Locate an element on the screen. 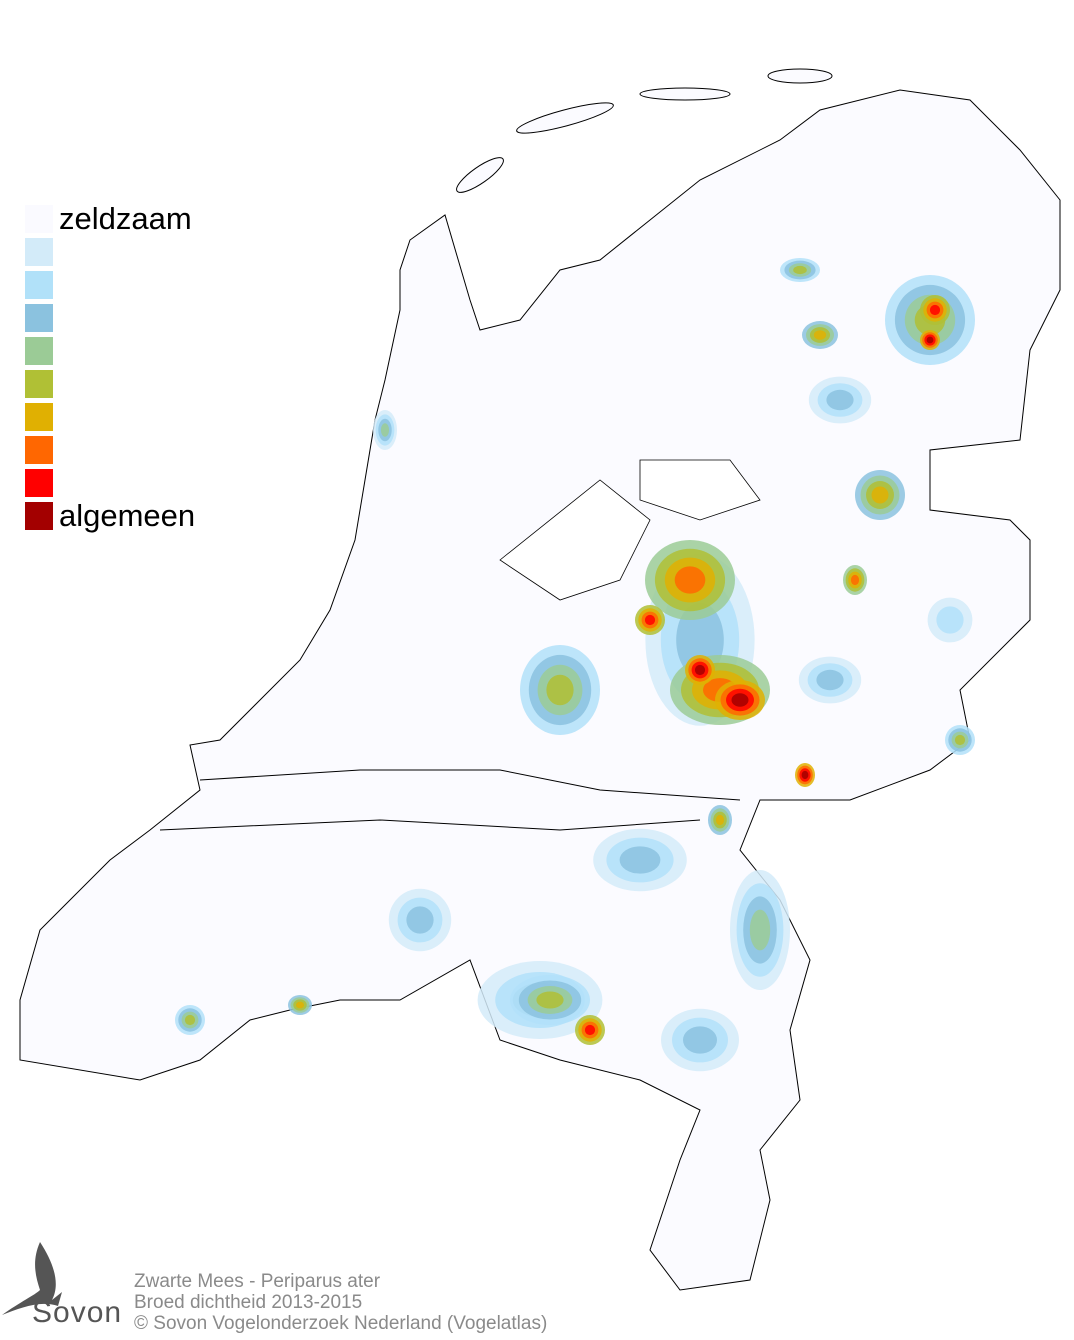  legend-label-common: algemeen is located at coordinates (127, 515).